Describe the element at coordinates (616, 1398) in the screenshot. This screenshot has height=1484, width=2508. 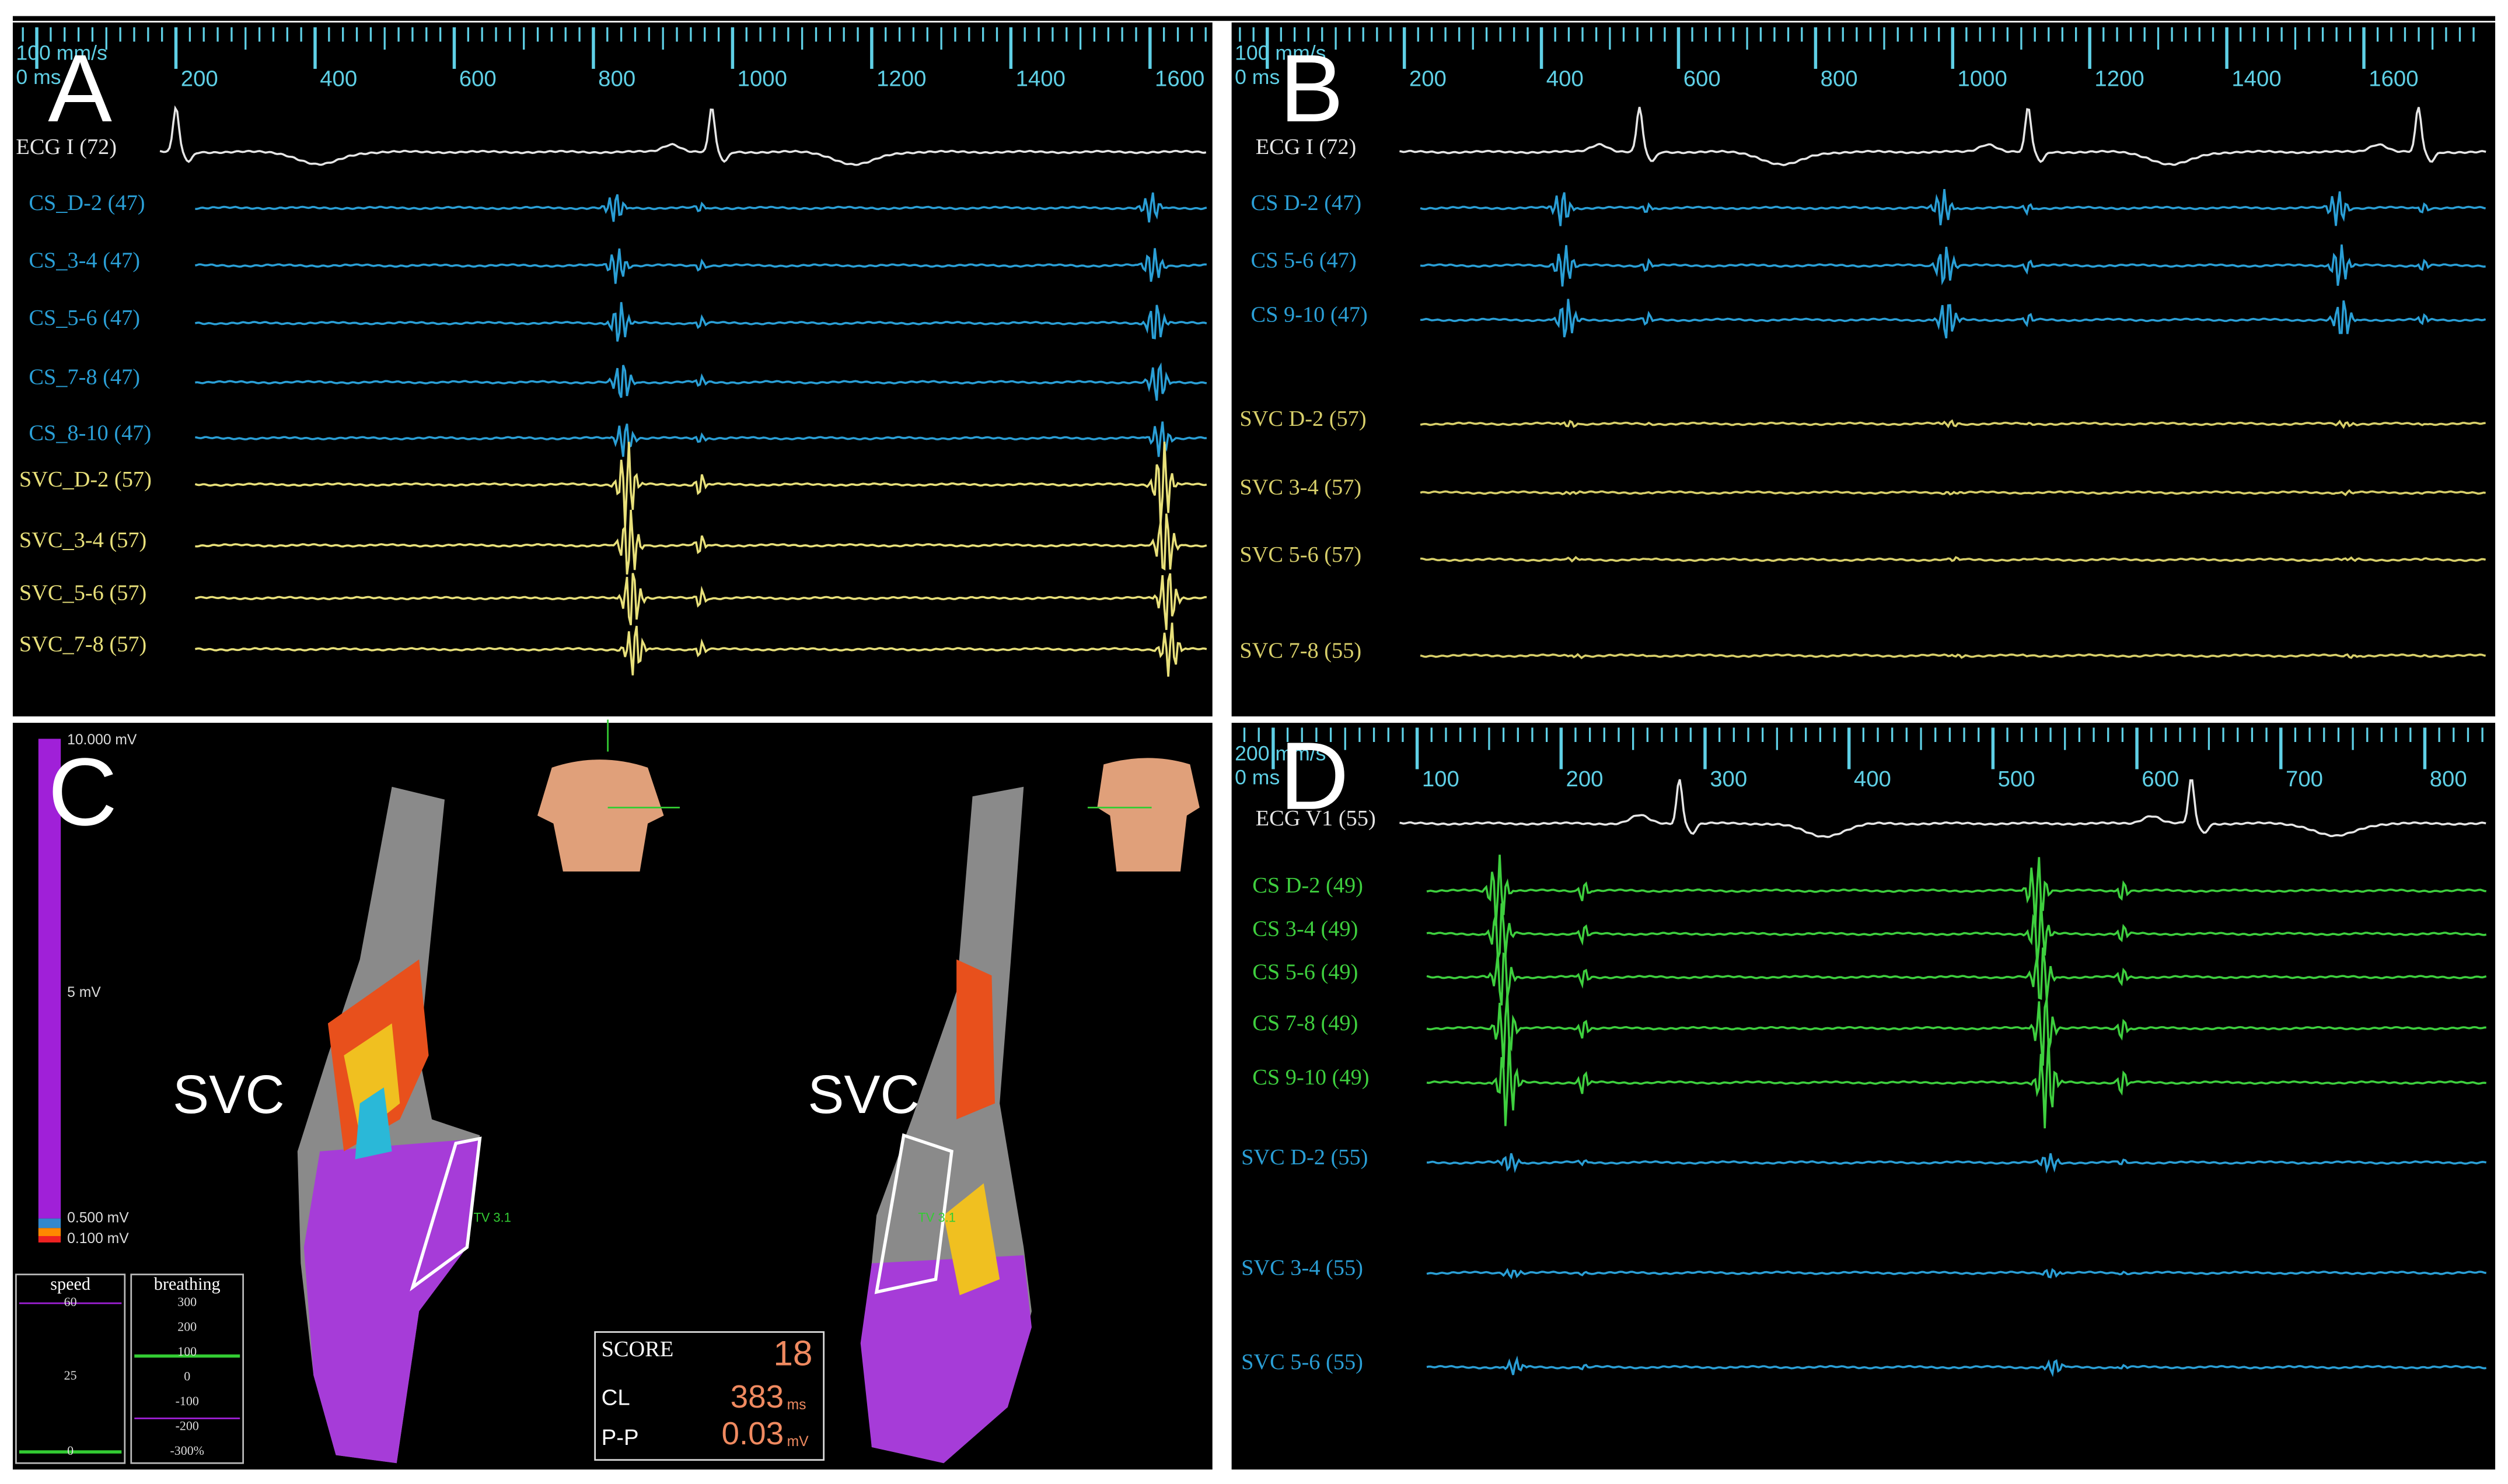
I see `cl-label: CL` at that location.